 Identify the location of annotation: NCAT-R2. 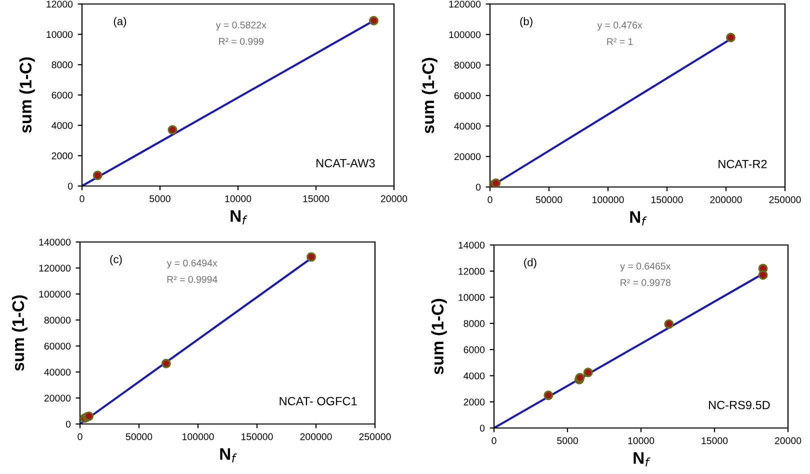
(742, 164).